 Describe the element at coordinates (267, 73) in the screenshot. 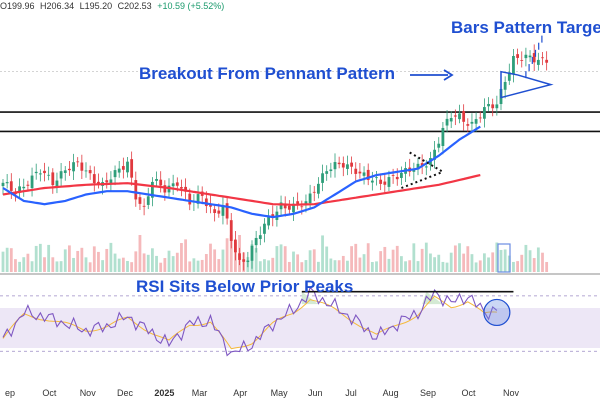

I see `breakout-annotation: Breakout From Pennant Pattern` at that location.